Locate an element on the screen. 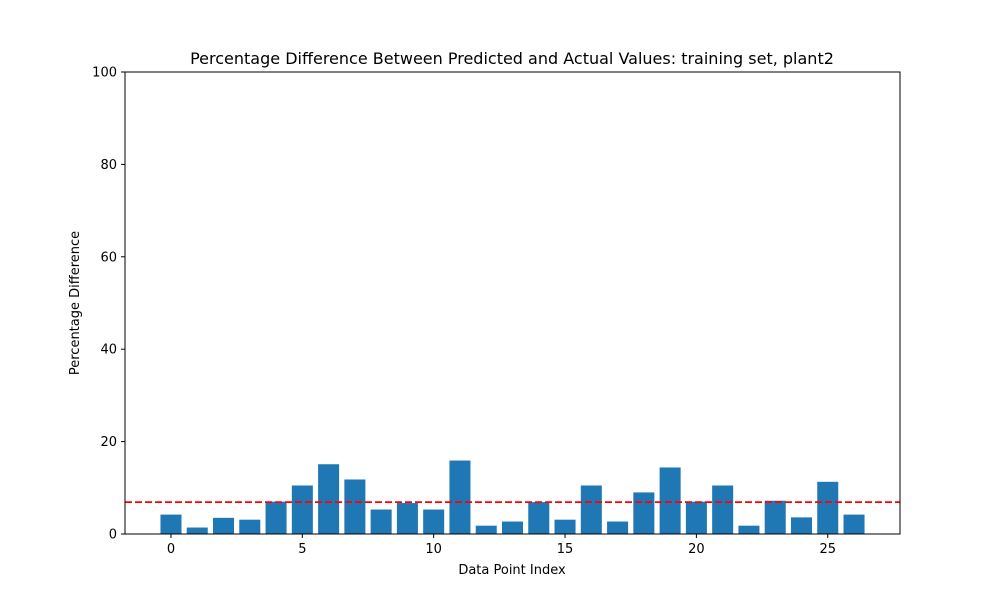 The image size is (1000, 600). x-axis-label: Data Point Index is located at coordinates (512, 570).